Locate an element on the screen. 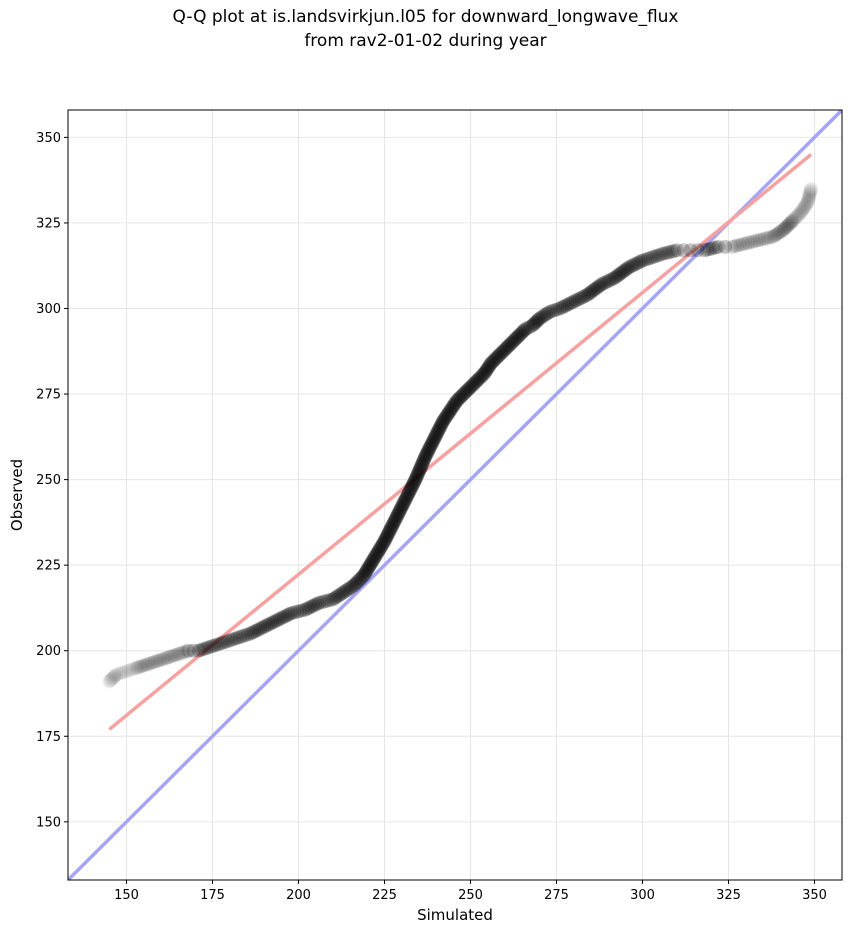 The width and height of the screenshot is (851, 934). x-tick-label: 200 is located at coordinates (298, 895).